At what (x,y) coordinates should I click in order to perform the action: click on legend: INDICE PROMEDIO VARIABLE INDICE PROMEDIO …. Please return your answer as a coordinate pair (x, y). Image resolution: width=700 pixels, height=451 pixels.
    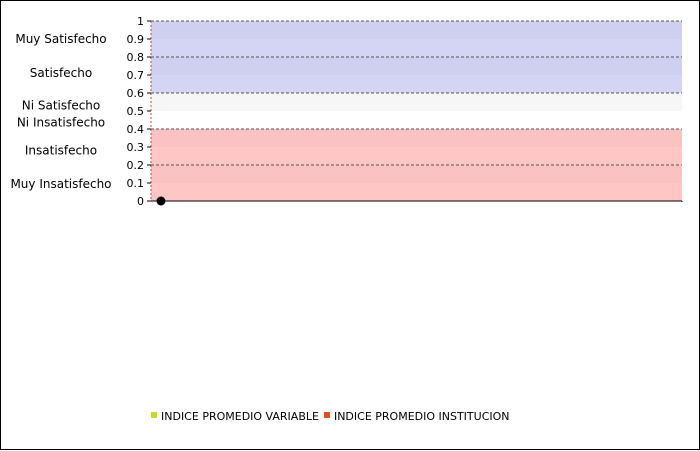
    Looking at the image, I should click on (330, 416).